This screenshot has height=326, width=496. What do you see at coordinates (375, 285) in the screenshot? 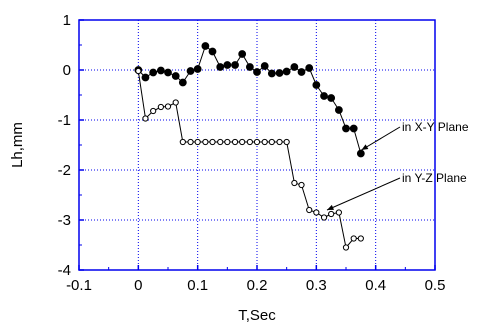
I see `x-tick-label: 0.4` at bounding box center [375, 285].